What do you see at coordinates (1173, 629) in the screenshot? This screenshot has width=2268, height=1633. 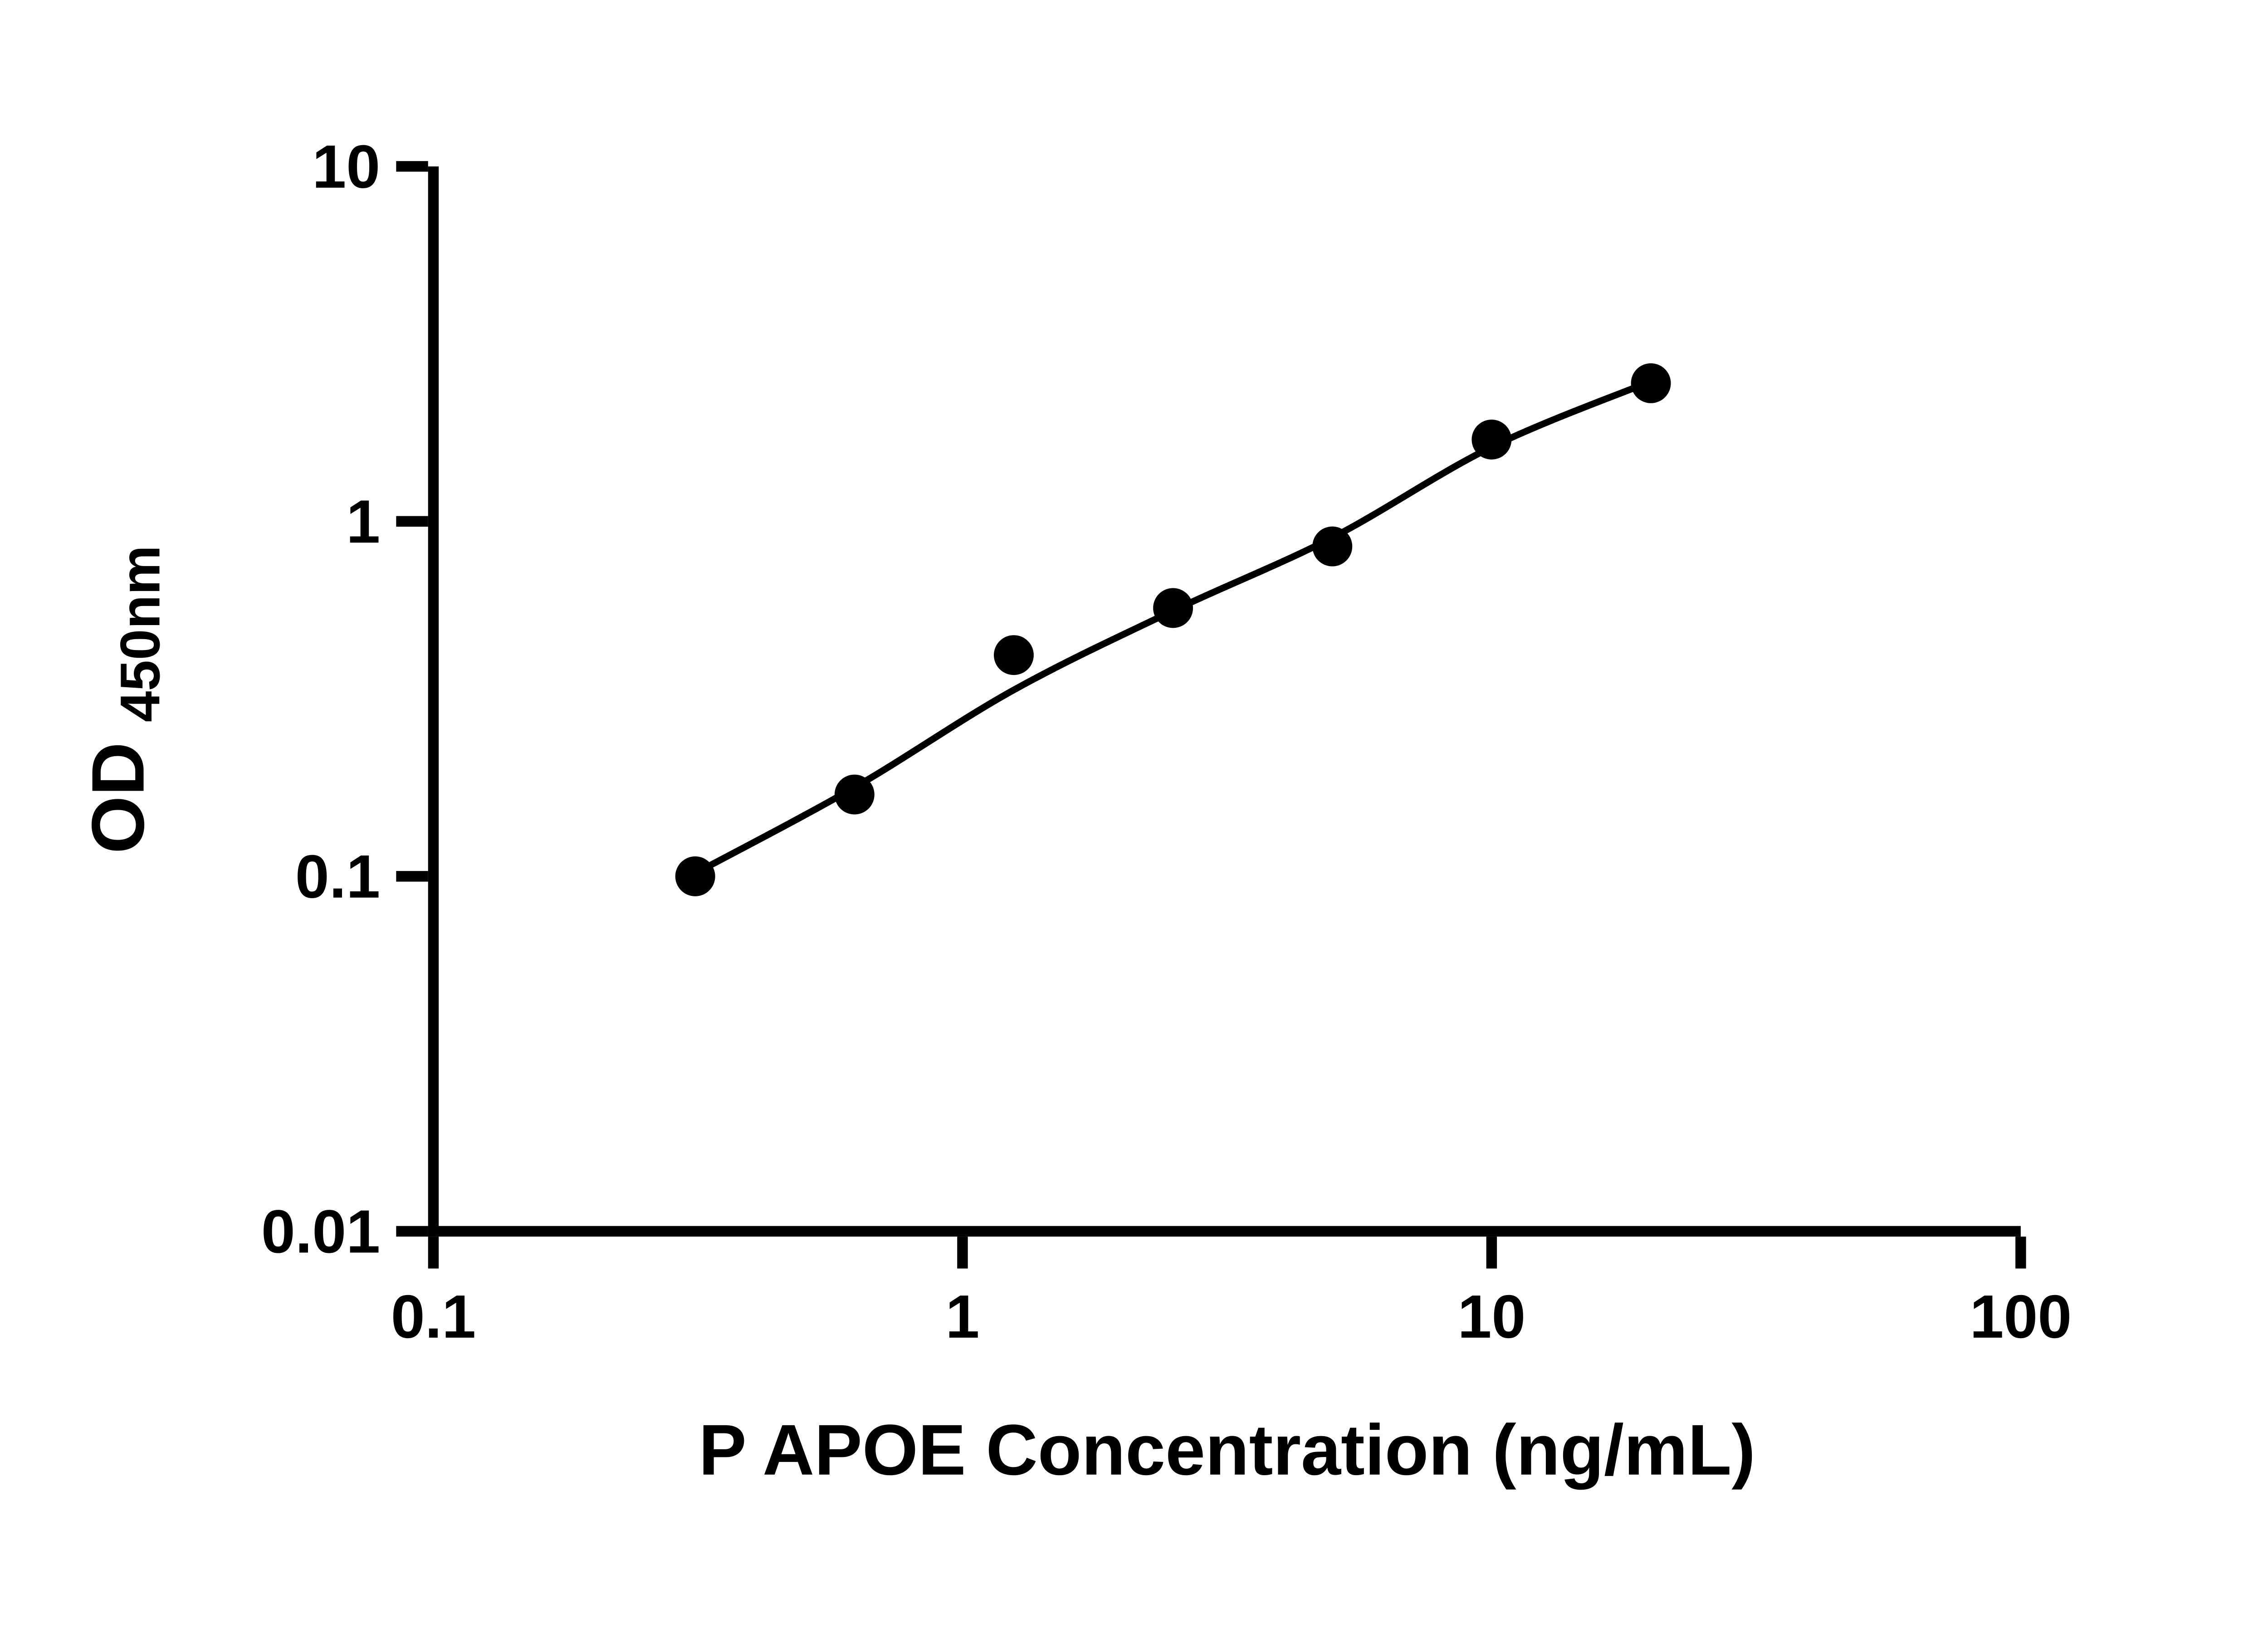 I see `data-points-layer` at bounding box center [1173, 629].